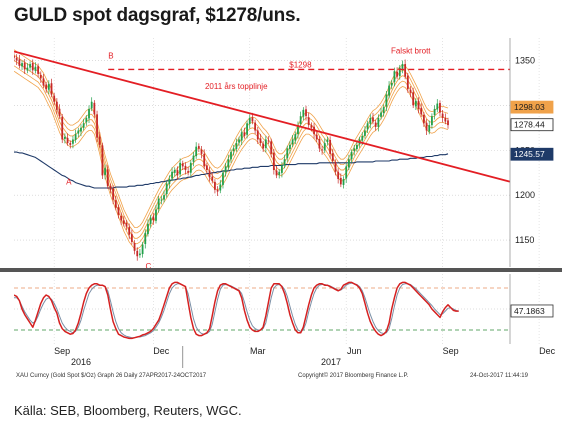 This screenshot has height=424, width=562. I want to click on page-title: GULD spot dagsgraf, $1278/uns., so click(157, 15).